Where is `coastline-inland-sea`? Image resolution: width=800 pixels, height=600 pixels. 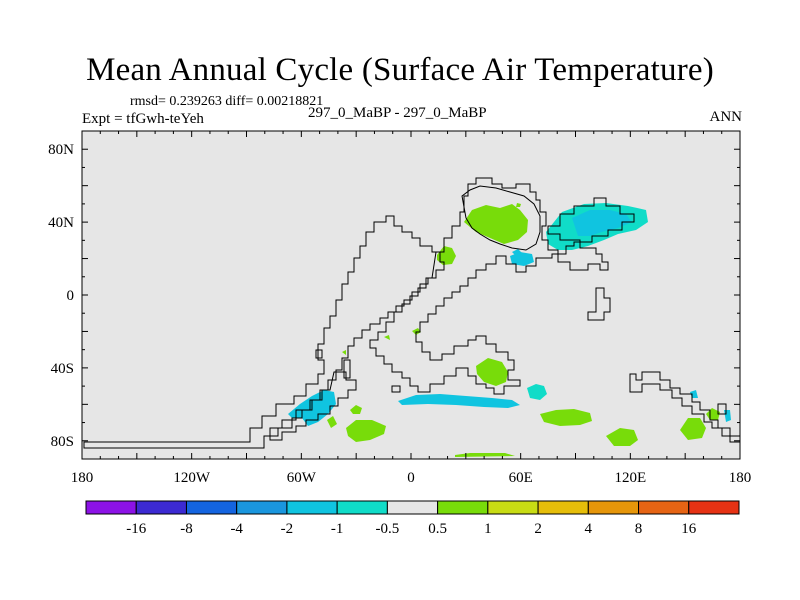
coastline-inland-sea is located at coordinates (501, 218).